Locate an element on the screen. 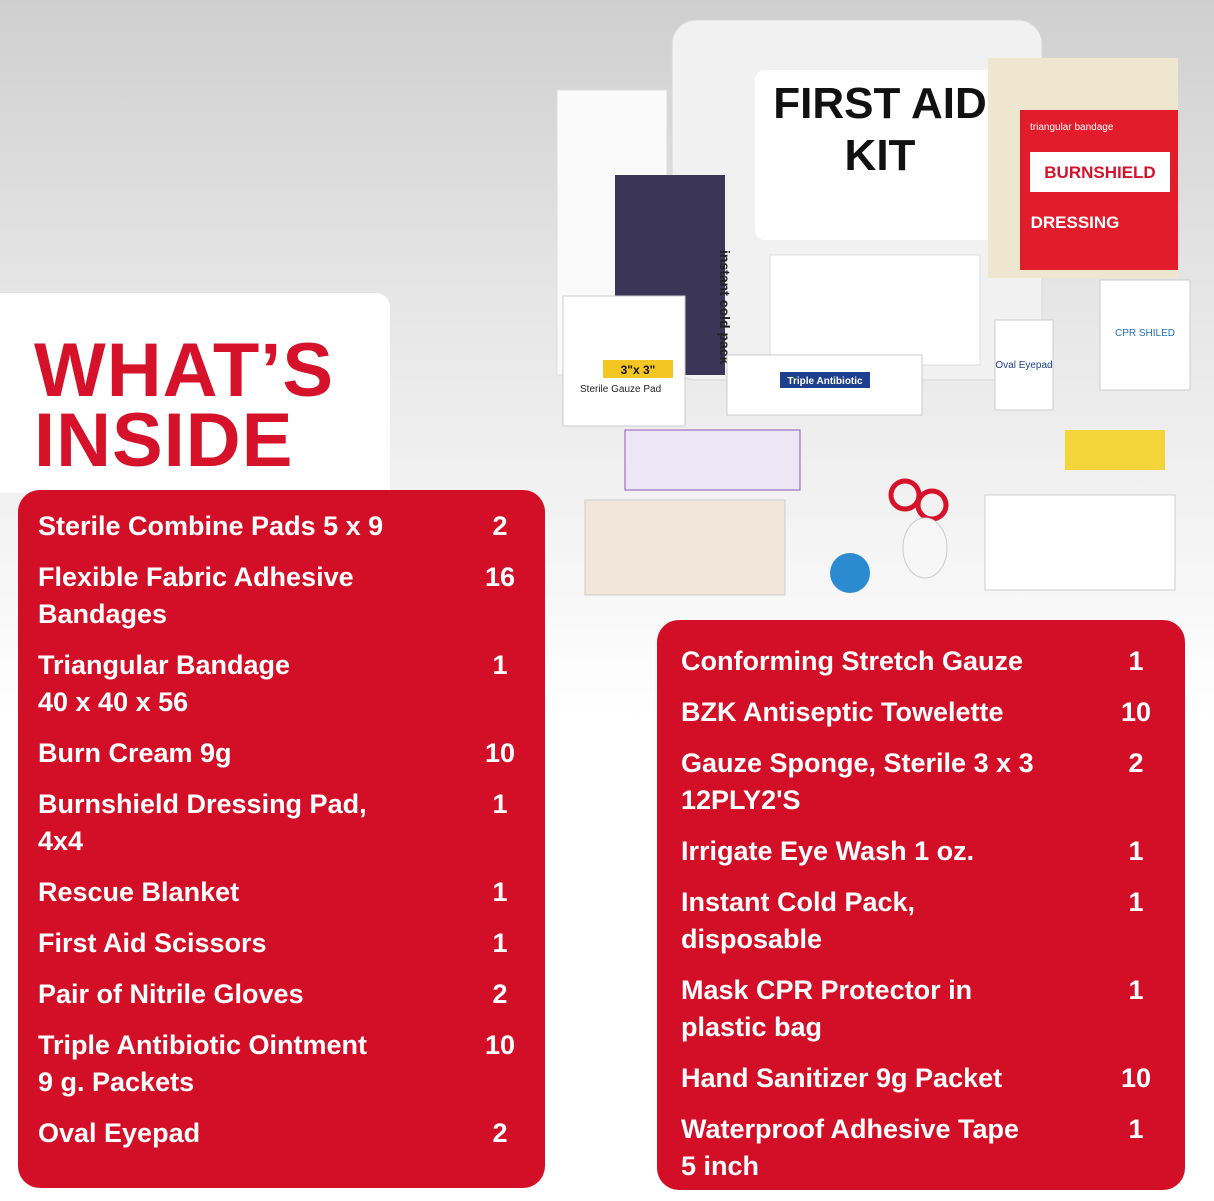 The image size is (1214, 1201). item-name-line: Oval Eyepad is located at coordinates (119, 1133).